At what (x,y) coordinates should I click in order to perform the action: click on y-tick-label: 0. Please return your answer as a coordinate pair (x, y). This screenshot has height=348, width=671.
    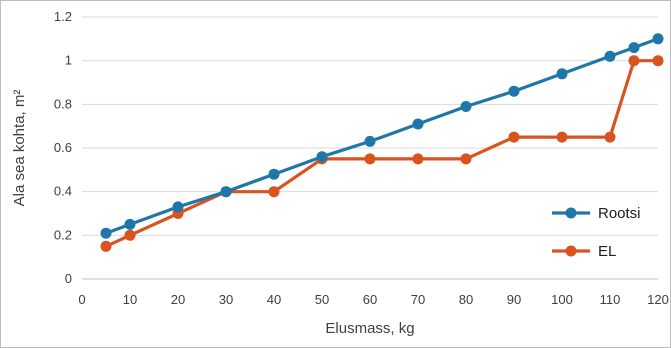
    Looking at the image, I should click on (68, 278).